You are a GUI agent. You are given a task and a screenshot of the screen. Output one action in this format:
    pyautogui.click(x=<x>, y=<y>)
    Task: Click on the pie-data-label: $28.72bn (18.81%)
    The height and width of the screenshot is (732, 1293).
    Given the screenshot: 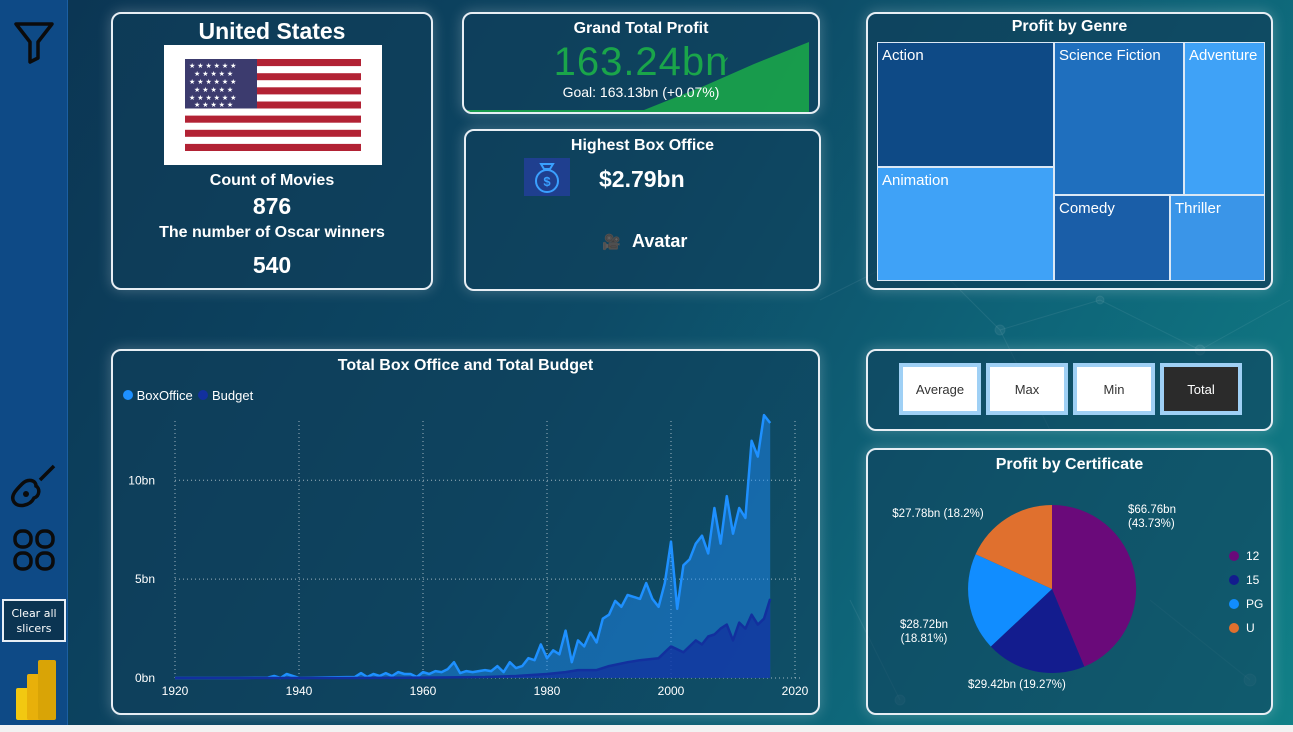 What is the action you would take?
    pyautogui.click(x=924, y=632)
    